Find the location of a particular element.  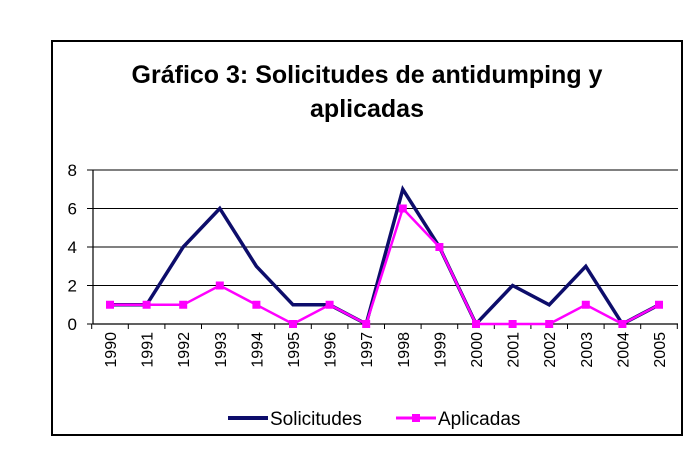

y-tick-labels: 0 2 4 6 8 is located at coordinates (72, 247).